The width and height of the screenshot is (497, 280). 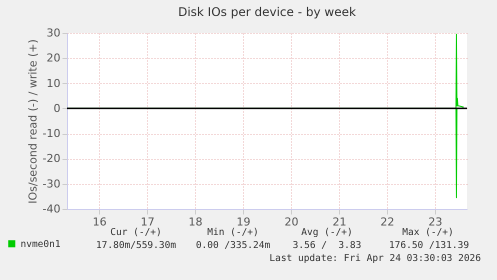 I want to click on legend-label: nvme0n1, so click(x=40, y=244).